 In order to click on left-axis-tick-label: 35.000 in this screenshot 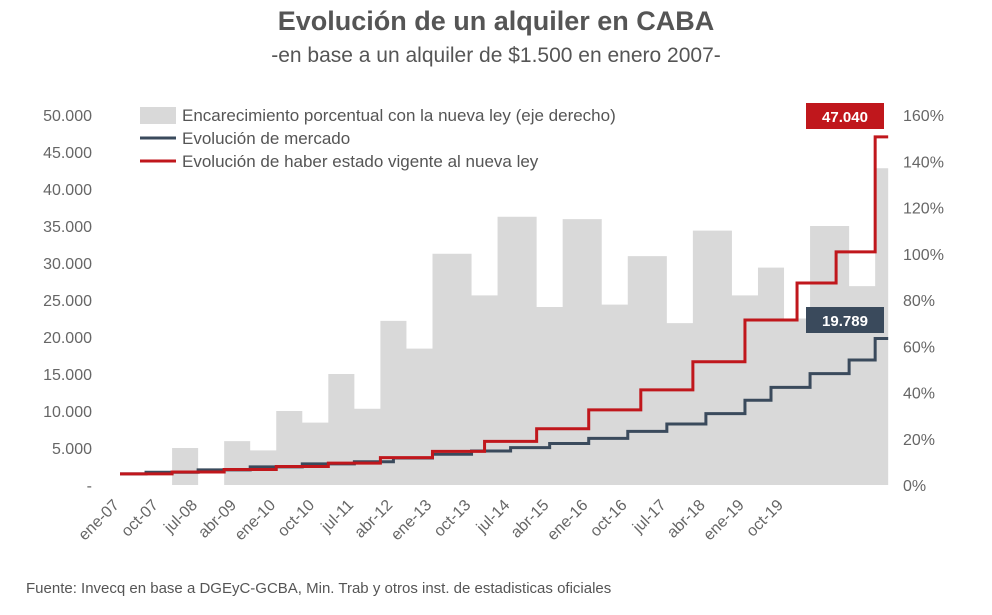, I will do `click(67, 227)`.